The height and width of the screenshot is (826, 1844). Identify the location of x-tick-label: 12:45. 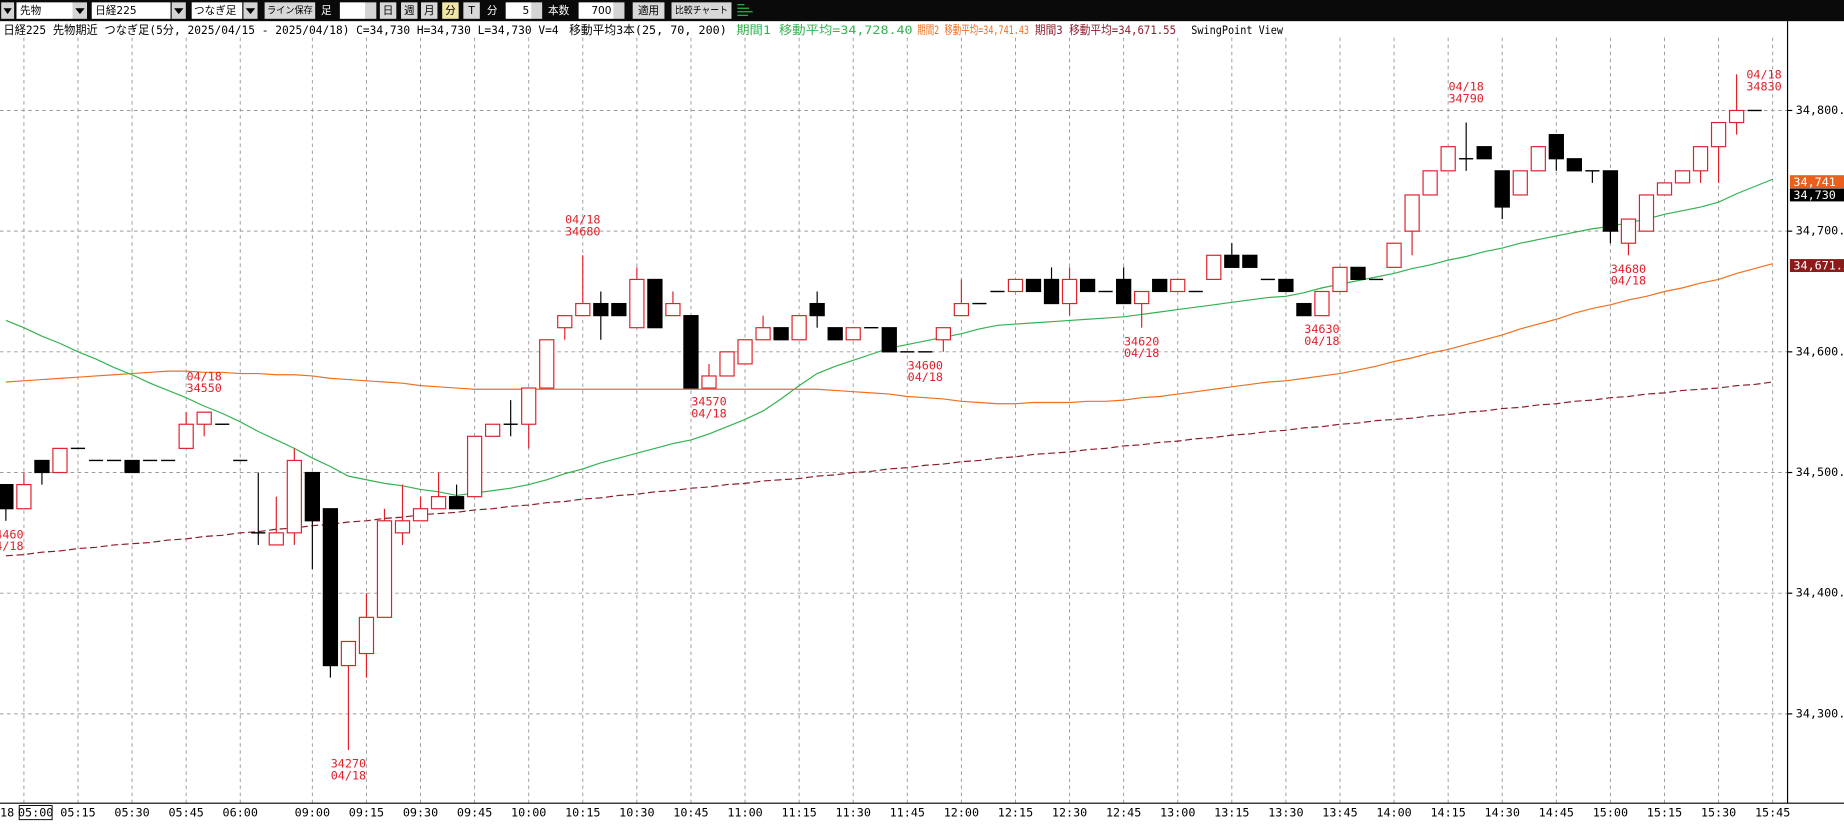
(1123, 813).